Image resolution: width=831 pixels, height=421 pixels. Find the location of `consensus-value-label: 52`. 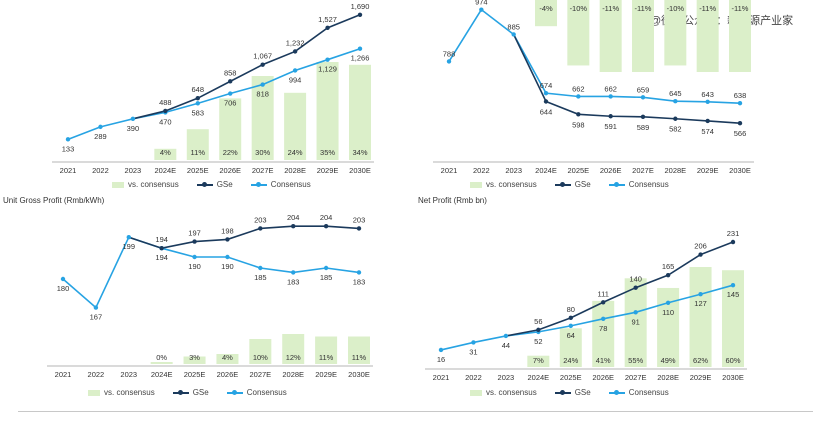

consensus-value-label: 52 is located at coordinates (538, 341).